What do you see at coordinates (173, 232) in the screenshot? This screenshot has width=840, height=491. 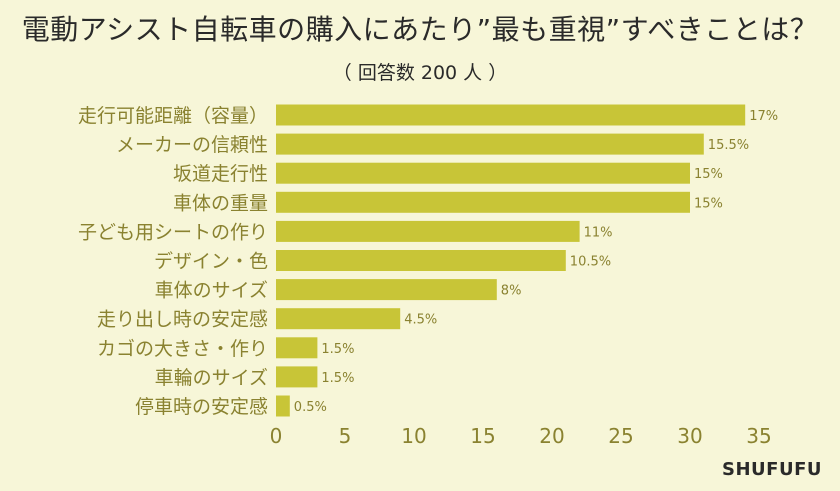 I see `category-label: 子ども用シートの作り` at bounding box center [173, 232].